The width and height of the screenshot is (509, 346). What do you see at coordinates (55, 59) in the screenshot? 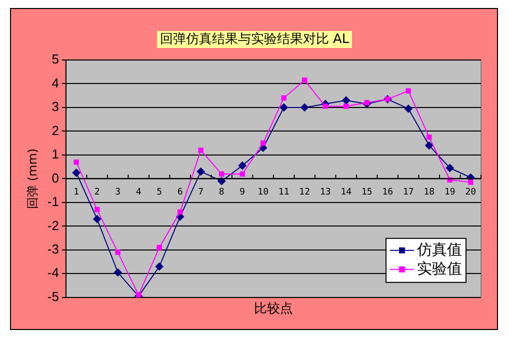
I see `y-tick-label: 5` at bounding box center [55, 59].